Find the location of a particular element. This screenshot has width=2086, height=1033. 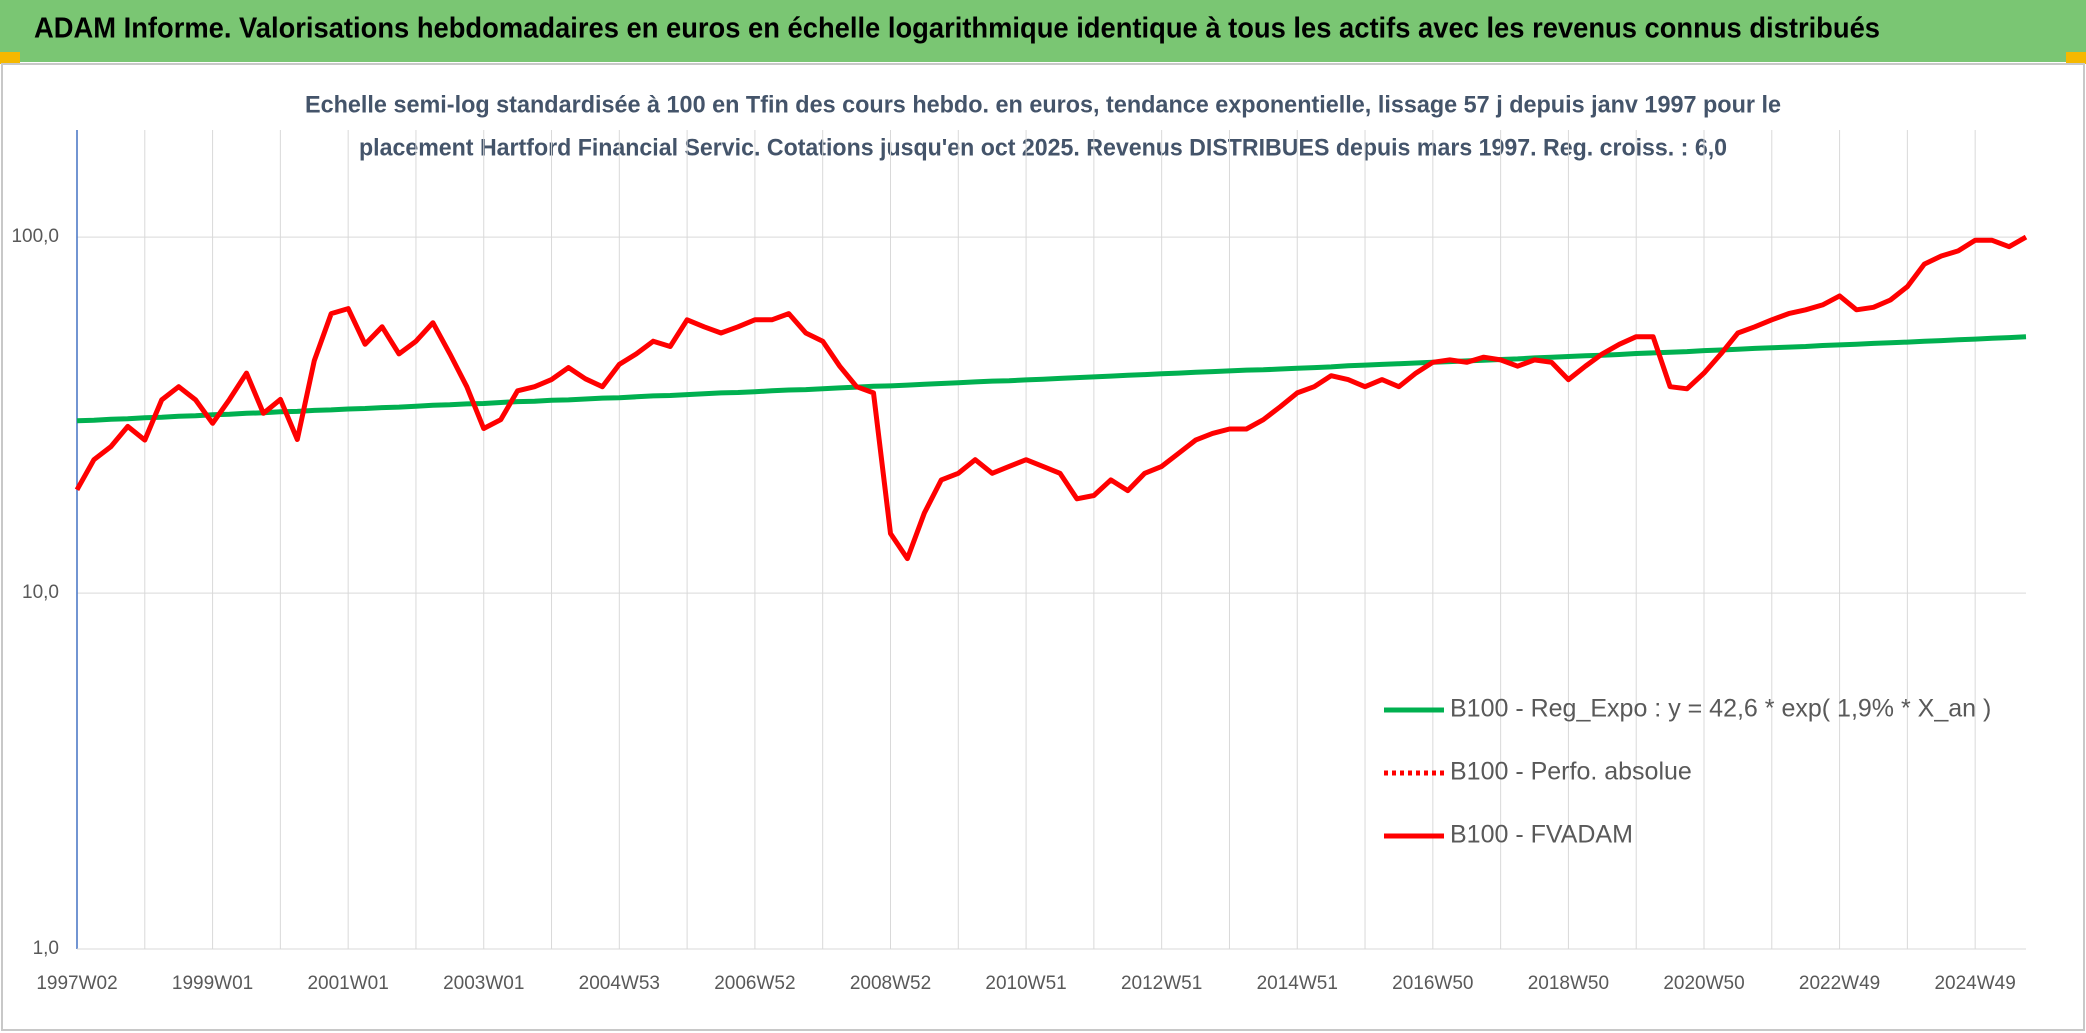

x-tick-label: 2016W50 is located at coordinates (1432, 983).